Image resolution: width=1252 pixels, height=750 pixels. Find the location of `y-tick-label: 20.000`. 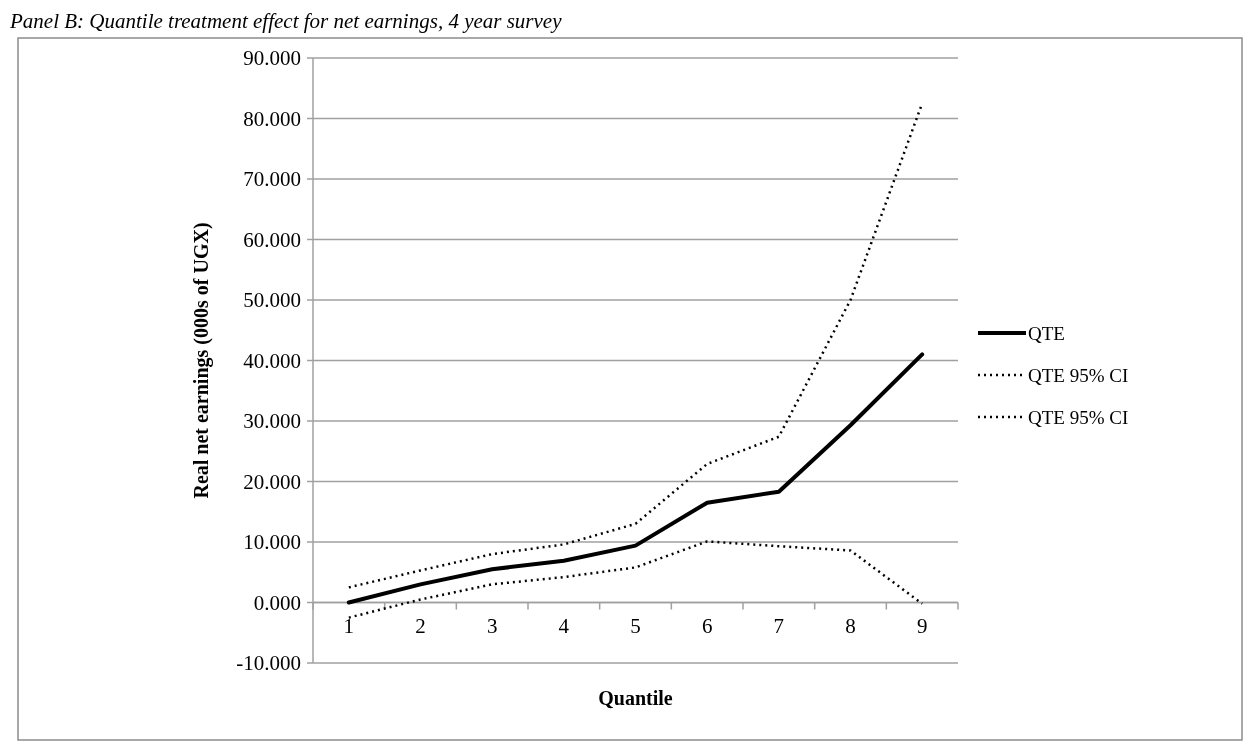

y-tick-label: 20.000 is located at coordinates (272, 481).